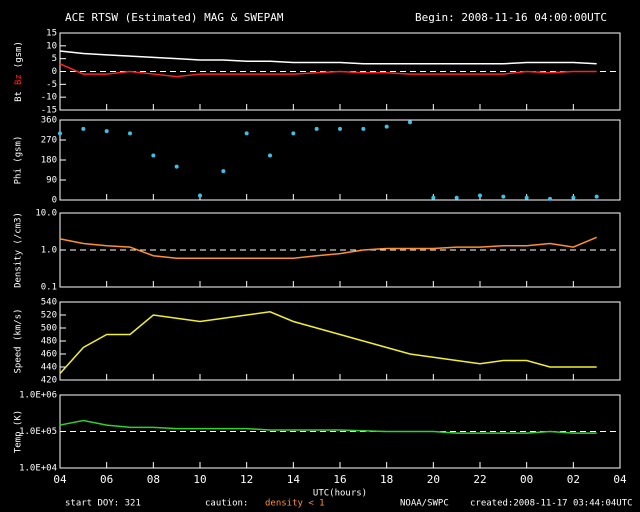 Image resolution: width=640 pixels, height=512 pixels. Describe the element at coordinates (106, 479) in the screenshot. I see `x-tick-label: 06` at that location.